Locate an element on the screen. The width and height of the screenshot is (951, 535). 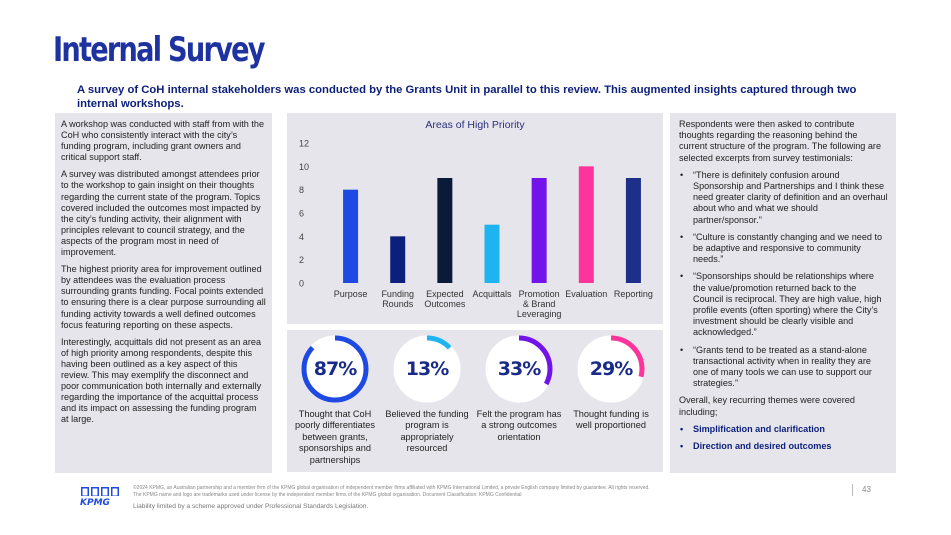
x-tick-label: Promotion is located at coordinates (539, 294).